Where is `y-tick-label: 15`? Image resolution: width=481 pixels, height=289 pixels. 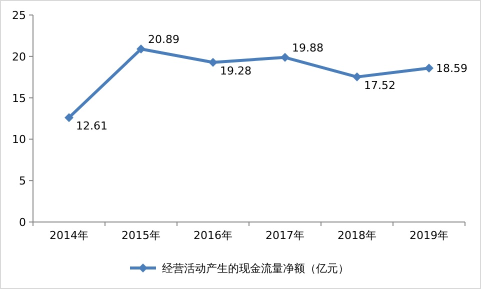
y-tick-label: 15 is located at coordinates (19, 98).